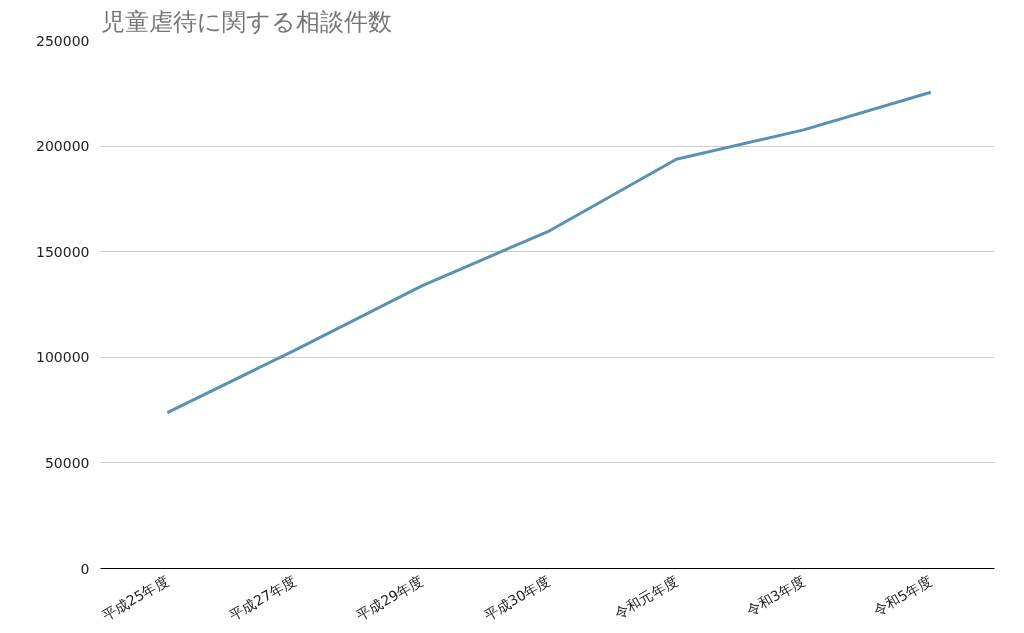 The width and height of the screenshot is (1024, 633). What do you see at coordinates (67, 462) in the screenshot?
I see `y-tick-label: 50000` at bounding box center [67, 462].